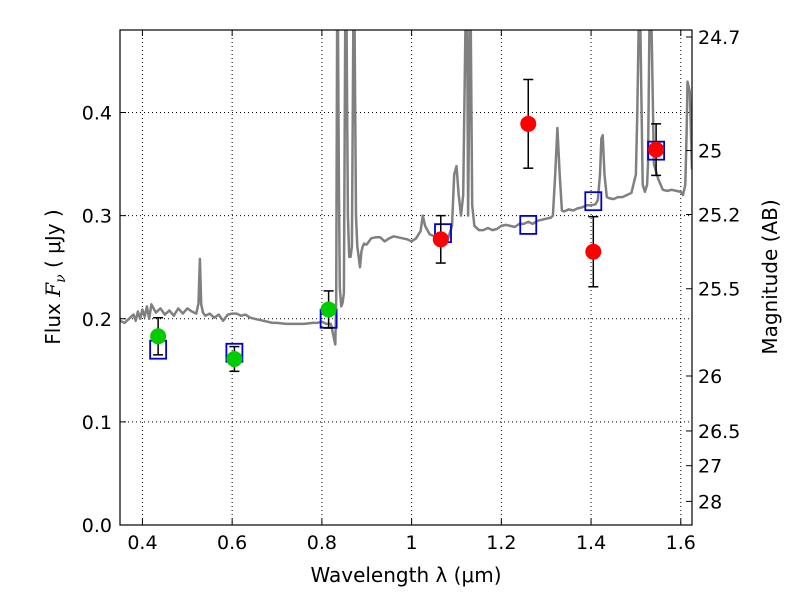  I want to click on y-tick-label: 0.4, so click(97, 114).